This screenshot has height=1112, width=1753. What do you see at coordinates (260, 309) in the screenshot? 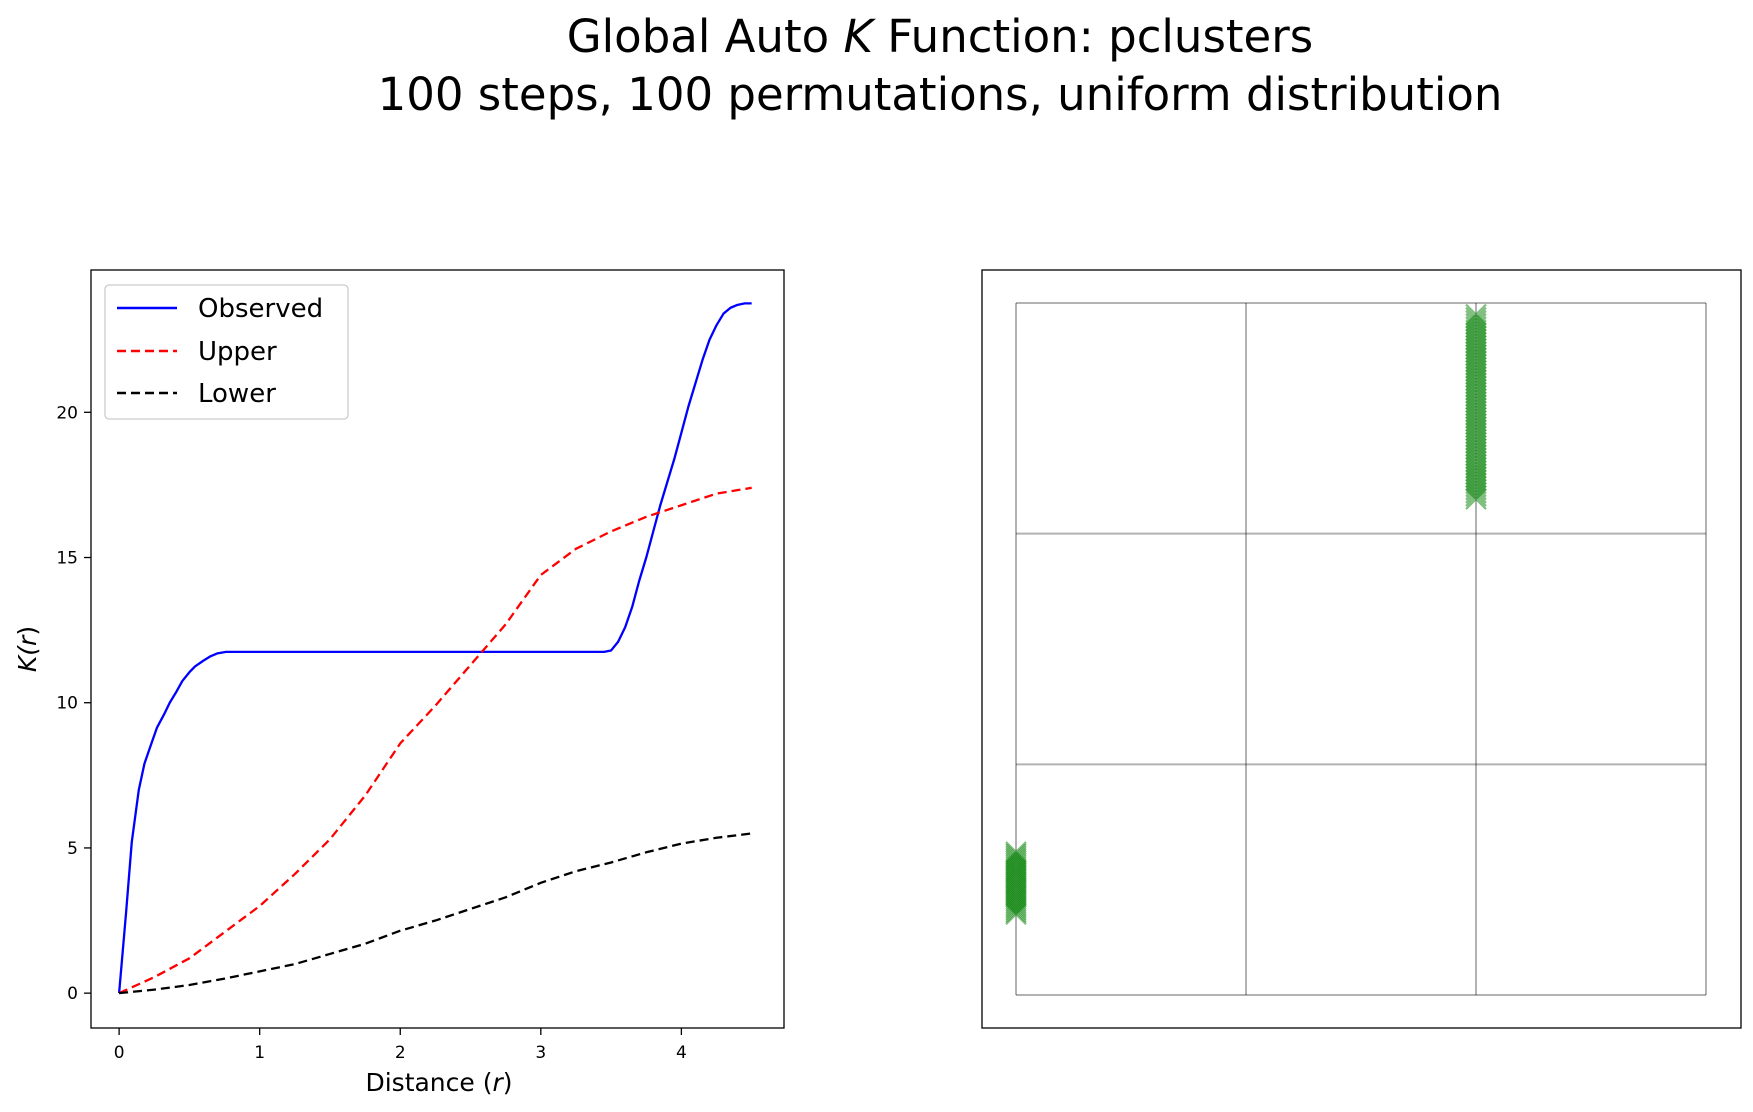
I see `legend-label-observed: Observed` at bounding box center [260, 309].